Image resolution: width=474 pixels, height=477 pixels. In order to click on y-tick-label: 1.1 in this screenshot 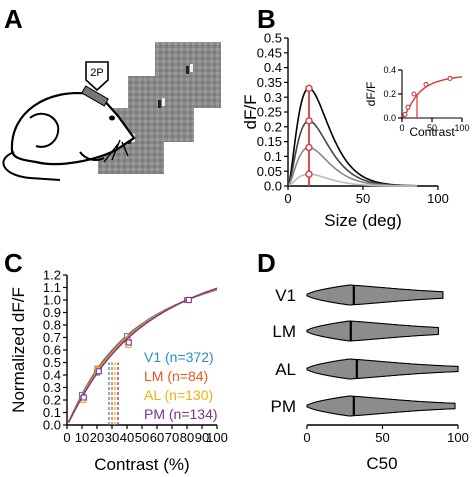, I will do `click(52, 287)`.